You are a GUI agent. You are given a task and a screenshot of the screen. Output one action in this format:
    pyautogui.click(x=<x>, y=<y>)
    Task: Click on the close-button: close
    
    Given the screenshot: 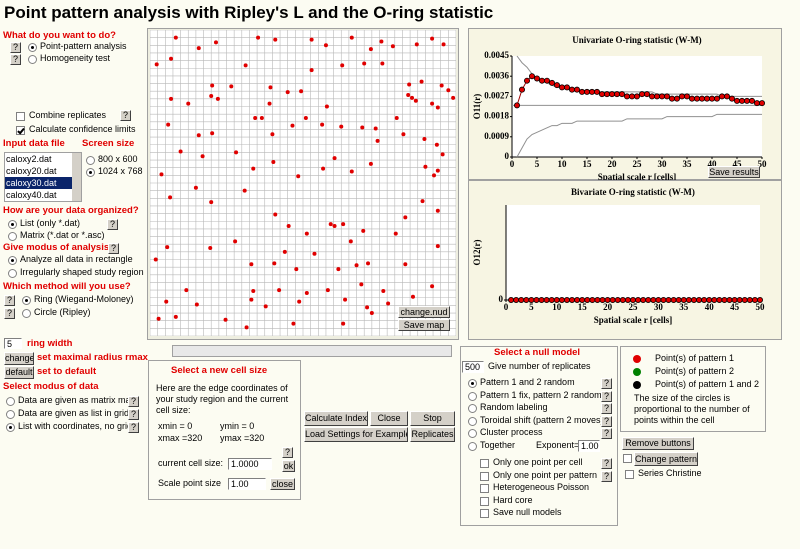 What is the action you would take?
    pyautogui.click(x=282, y=484)
    